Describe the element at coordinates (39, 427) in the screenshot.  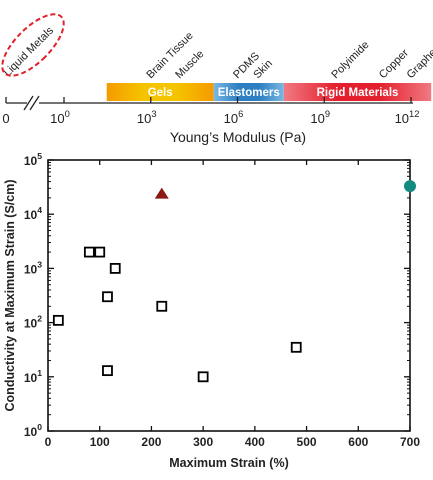
I see `y-tick-label-0-exponent: 0` at that location.